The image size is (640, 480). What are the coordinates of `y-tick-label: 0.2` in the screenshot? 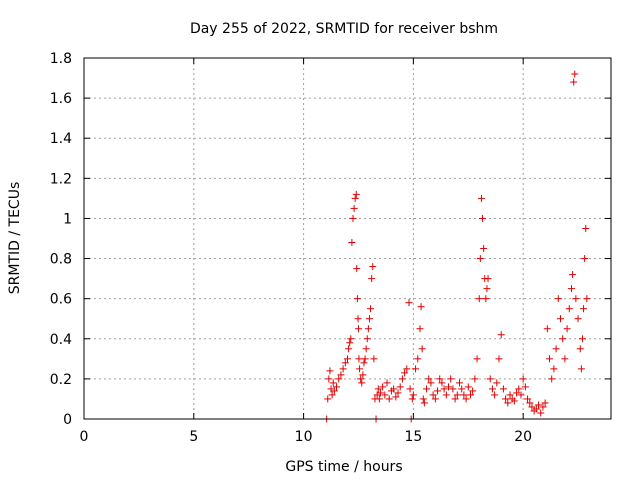 It's located at (61, 380).